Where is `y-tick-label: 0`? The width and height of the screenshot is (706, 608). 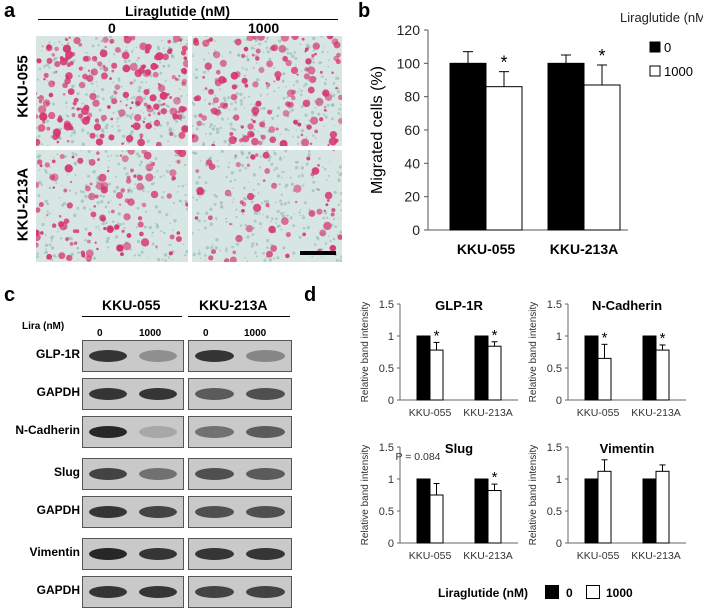
y-tick-label: 0 is located at coordinates (416, 230).